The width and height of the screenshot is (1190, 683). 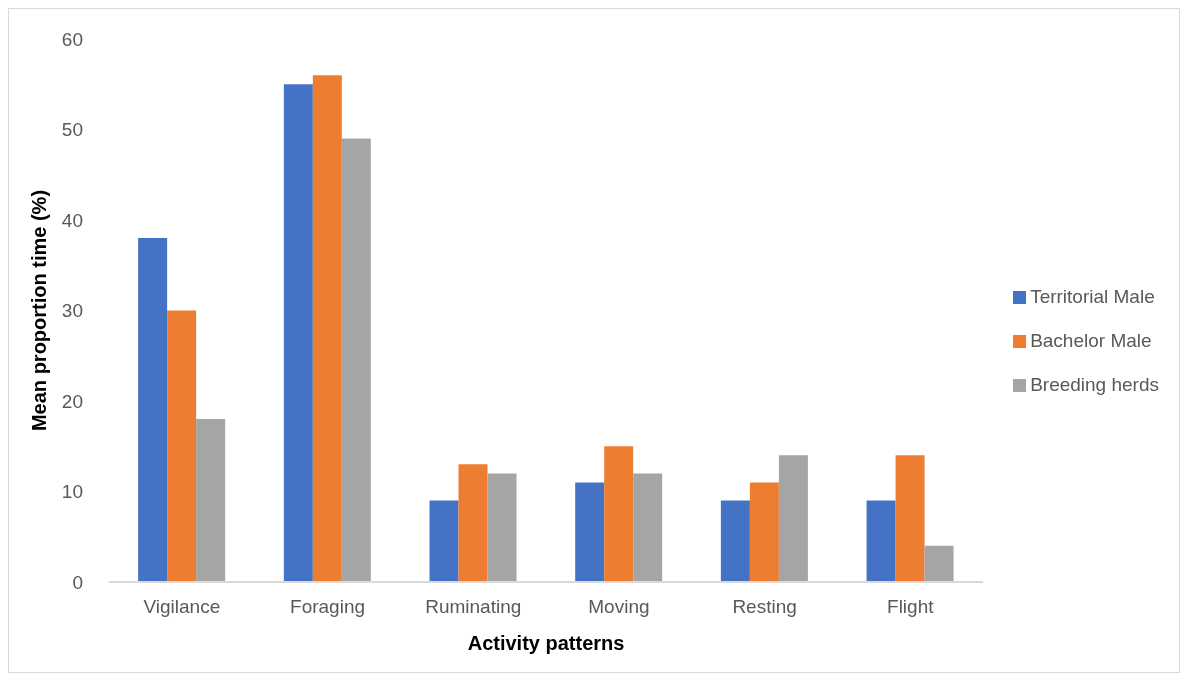 I want to click on y-tick-label: 60, so click(x=72, y=39).